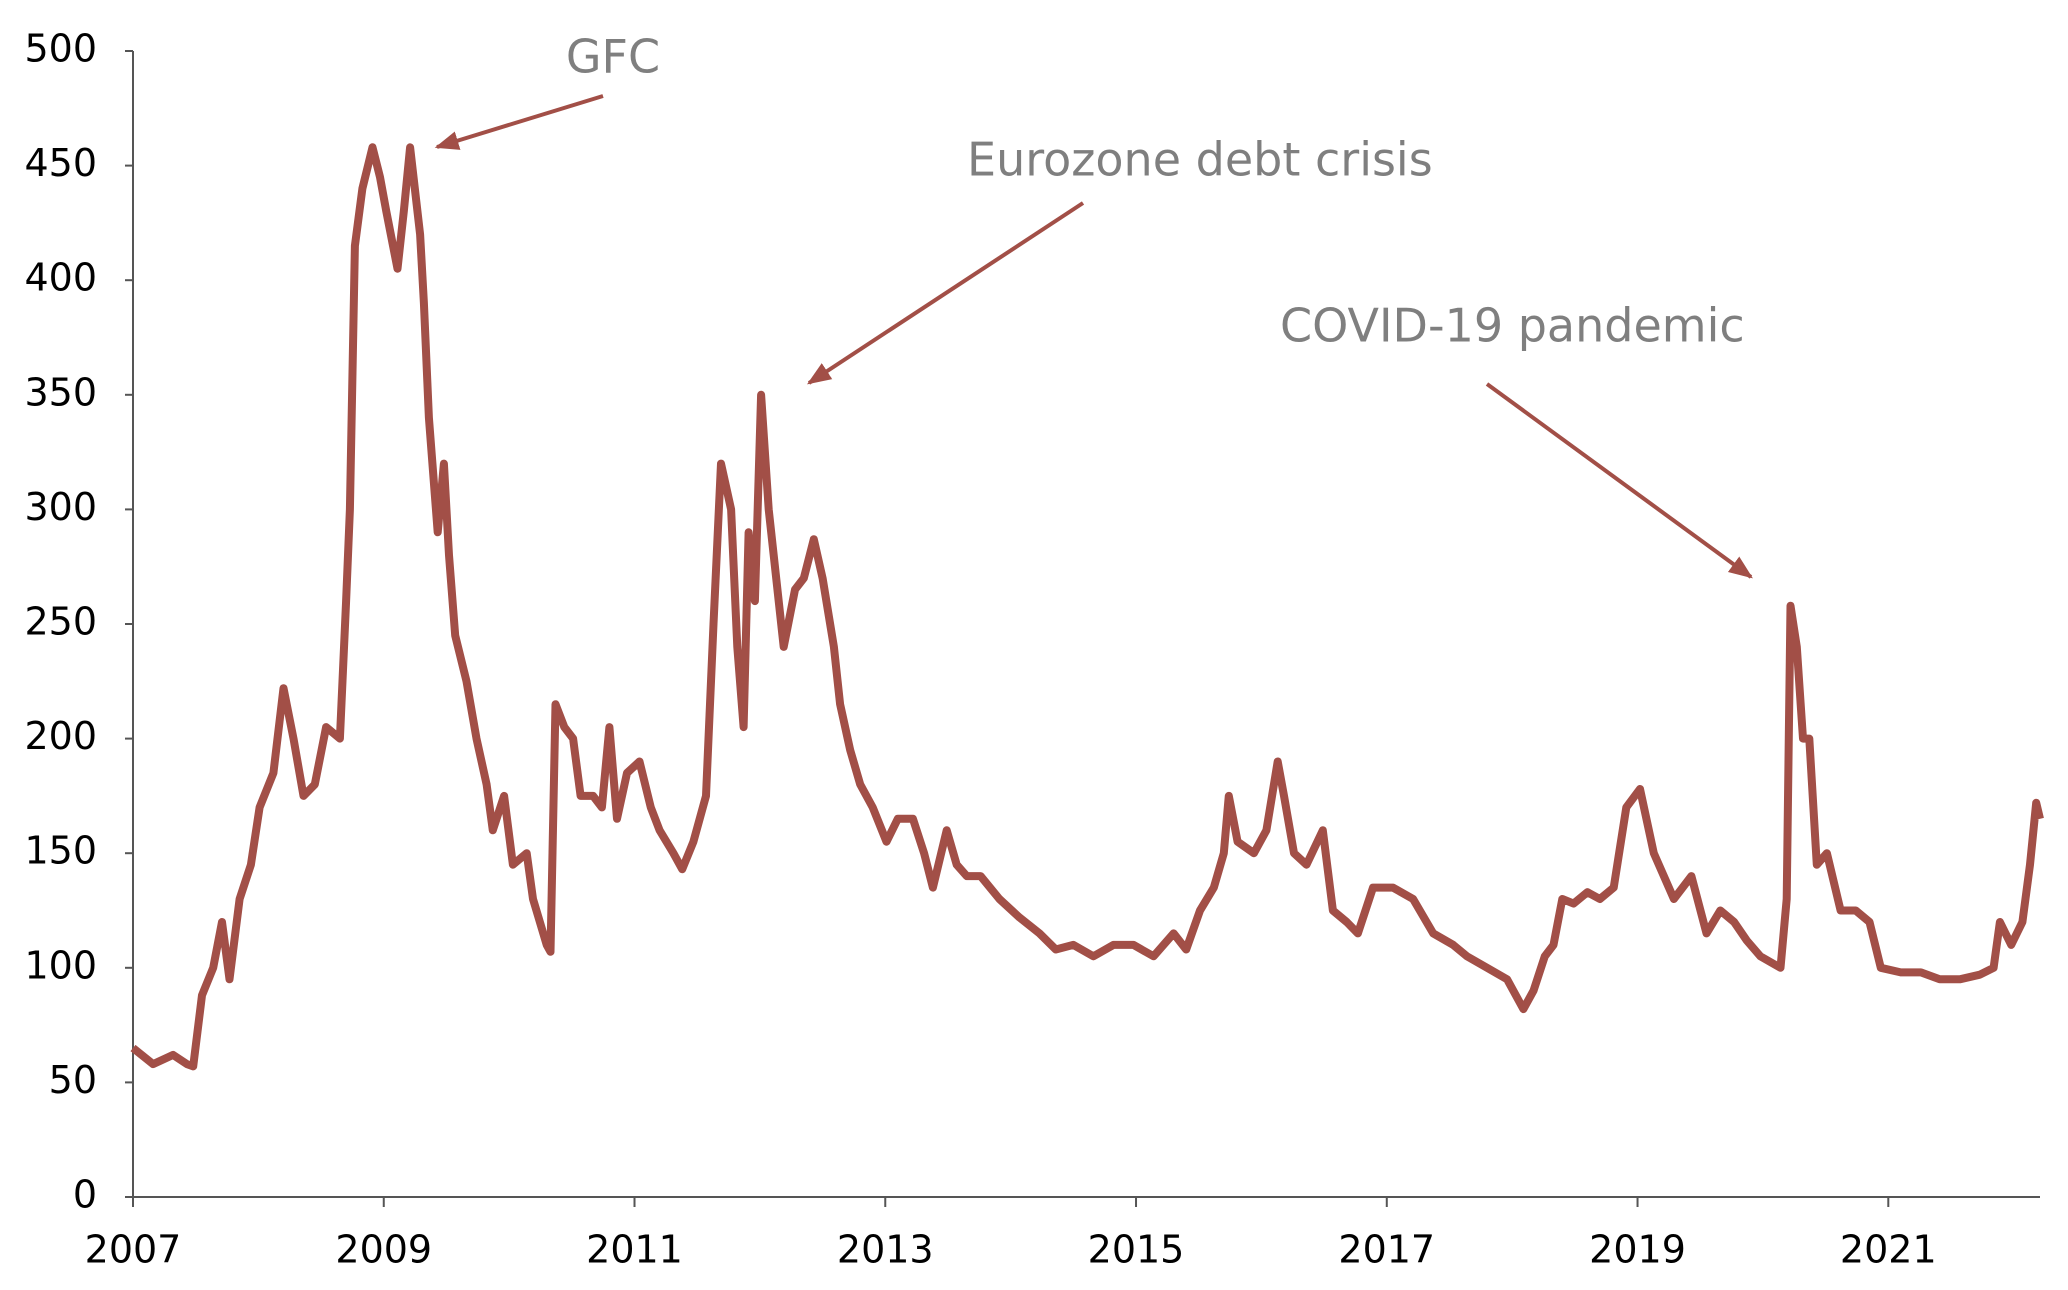  What do you see at coordinates (60, 49) in the screenshot?
I see `y-tick-label: 500` at bounding box center [60, 49].